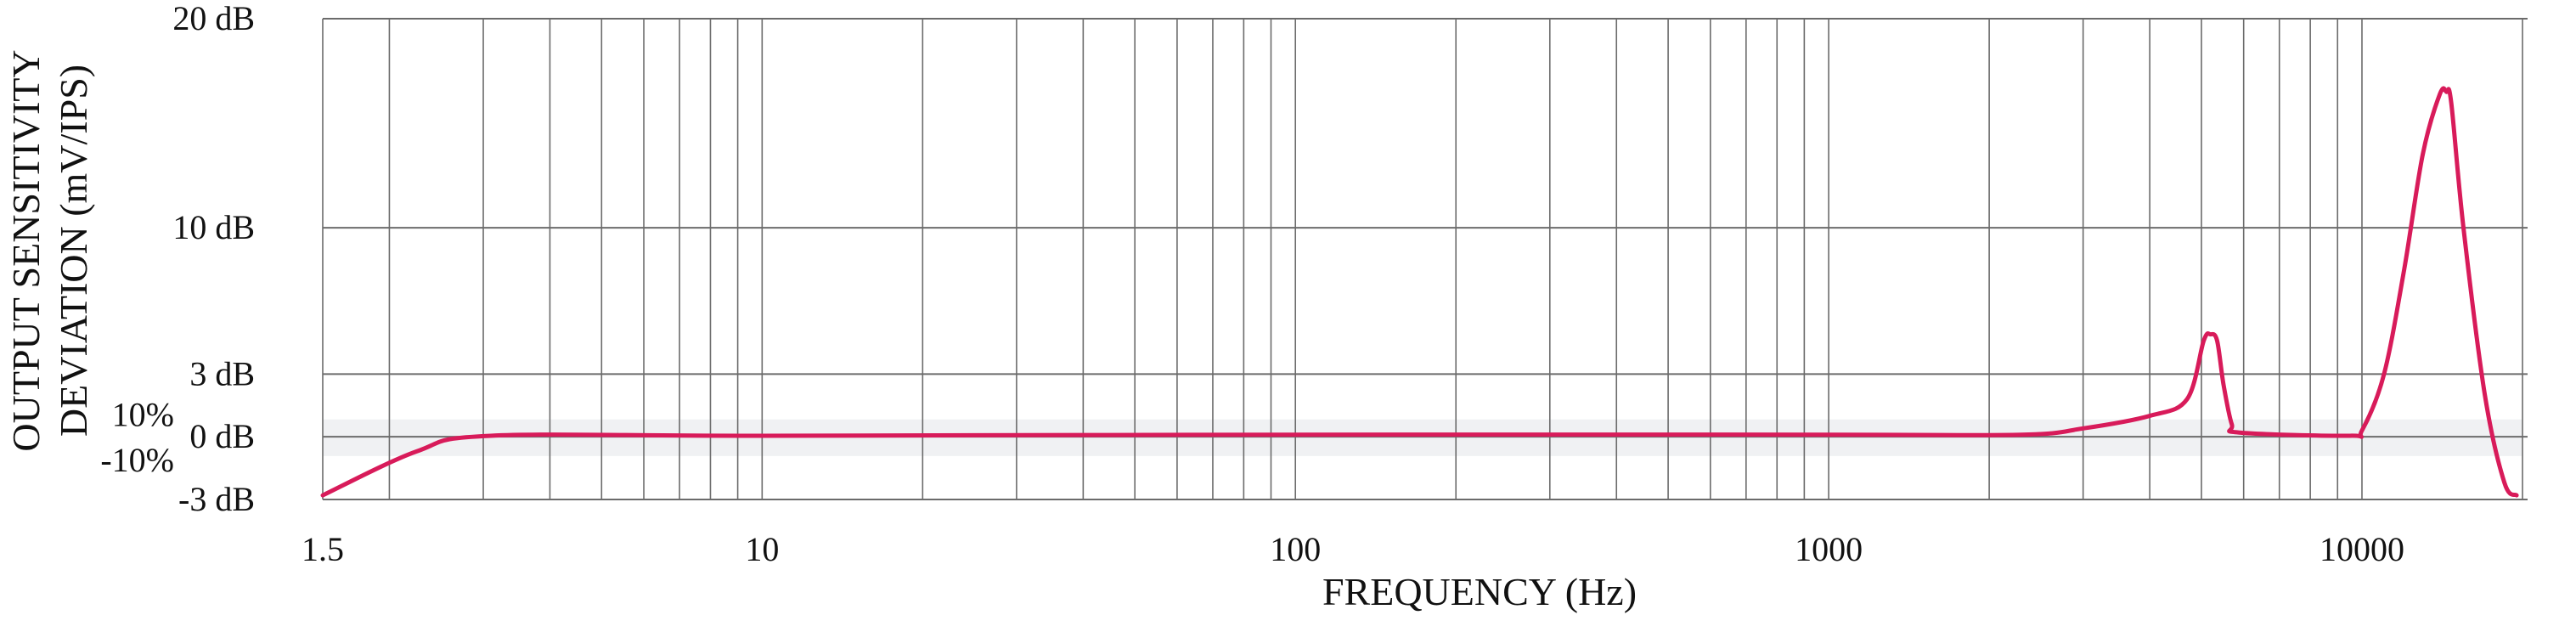  I want to click on y-tick-labels: 20 dB 10 dB 3 dB 10% 0 dB -10%-3 dB, so click(177, 259).